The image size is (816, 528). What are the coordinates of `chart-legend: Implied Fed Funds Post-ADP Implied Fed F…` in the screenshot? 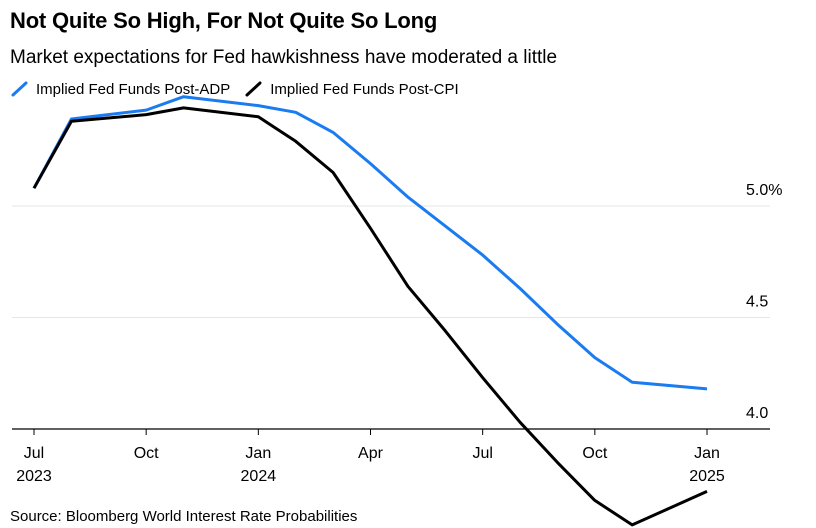 It's located at (241, 89).